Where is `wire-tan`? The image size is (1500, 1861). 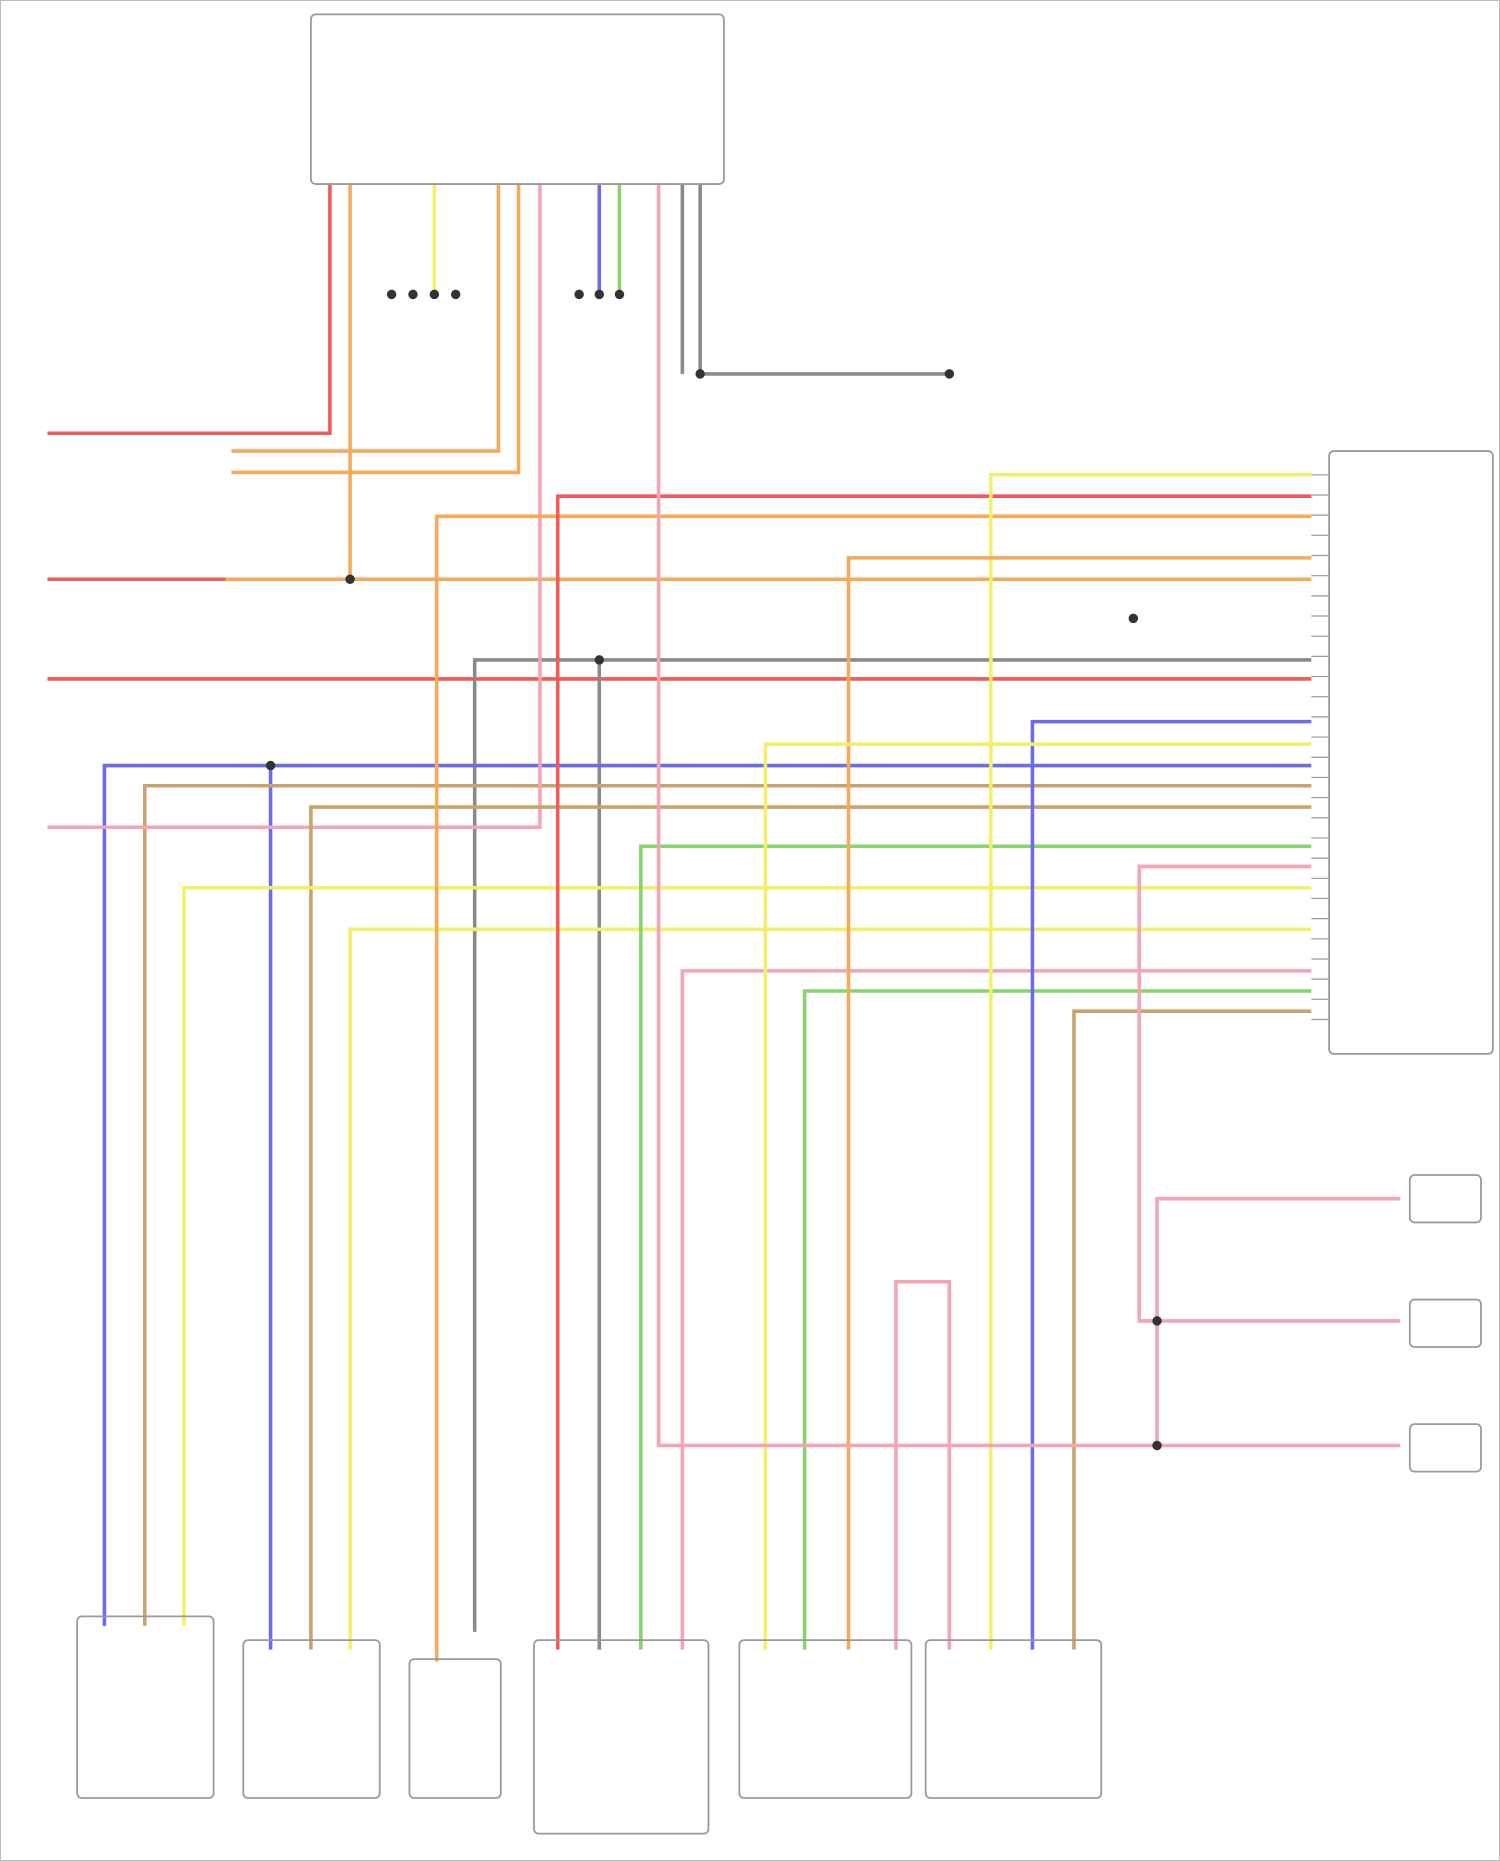
wire-tan is located at coordinates (1192, 1329).